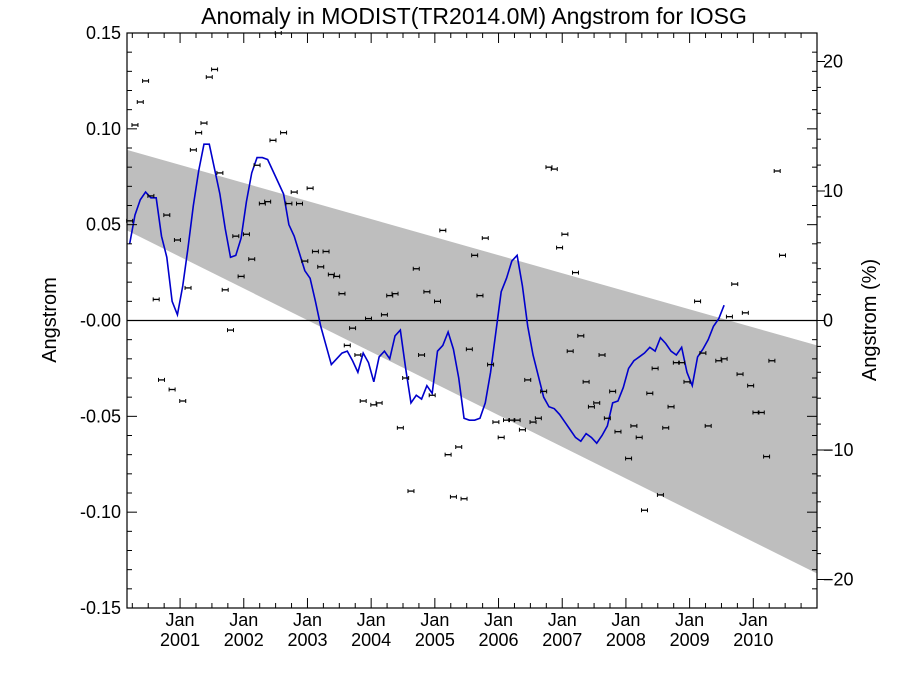 The width and height of the screenshot is (900, 675). Describe the element at coordinates (50, 320) in the screenshot. I see `y-axis-title-left: Angstrom` at that location.